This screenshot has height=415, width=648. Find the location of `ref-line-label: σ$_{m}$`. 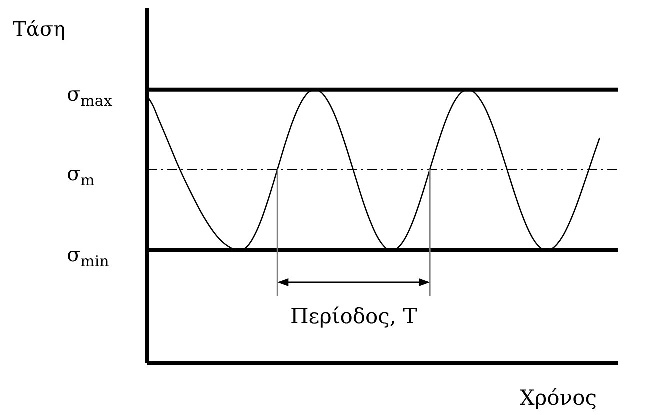

ref-line-label: σ$_{m}$ is located at coordinates (81, 176).